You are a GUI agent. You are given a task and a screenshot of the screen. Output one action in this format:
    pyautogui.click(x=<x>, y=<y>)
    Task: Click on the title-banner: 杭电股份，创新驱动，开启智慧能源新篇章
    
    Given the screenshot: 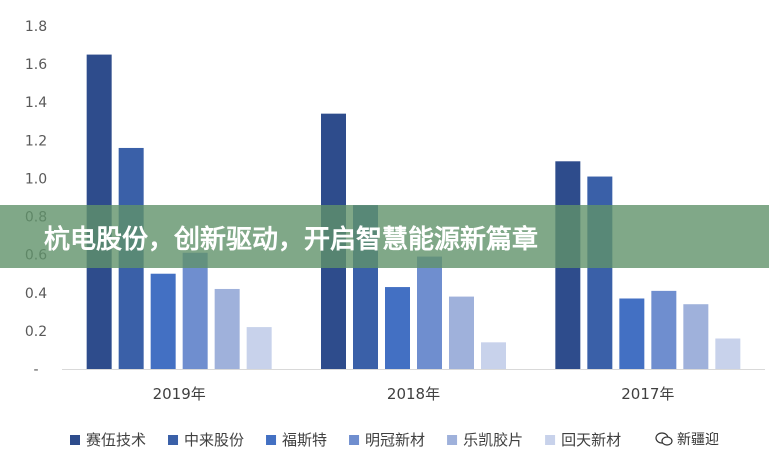 What is the action you would take?
    pyautogui.click(x=384, y=236)
    